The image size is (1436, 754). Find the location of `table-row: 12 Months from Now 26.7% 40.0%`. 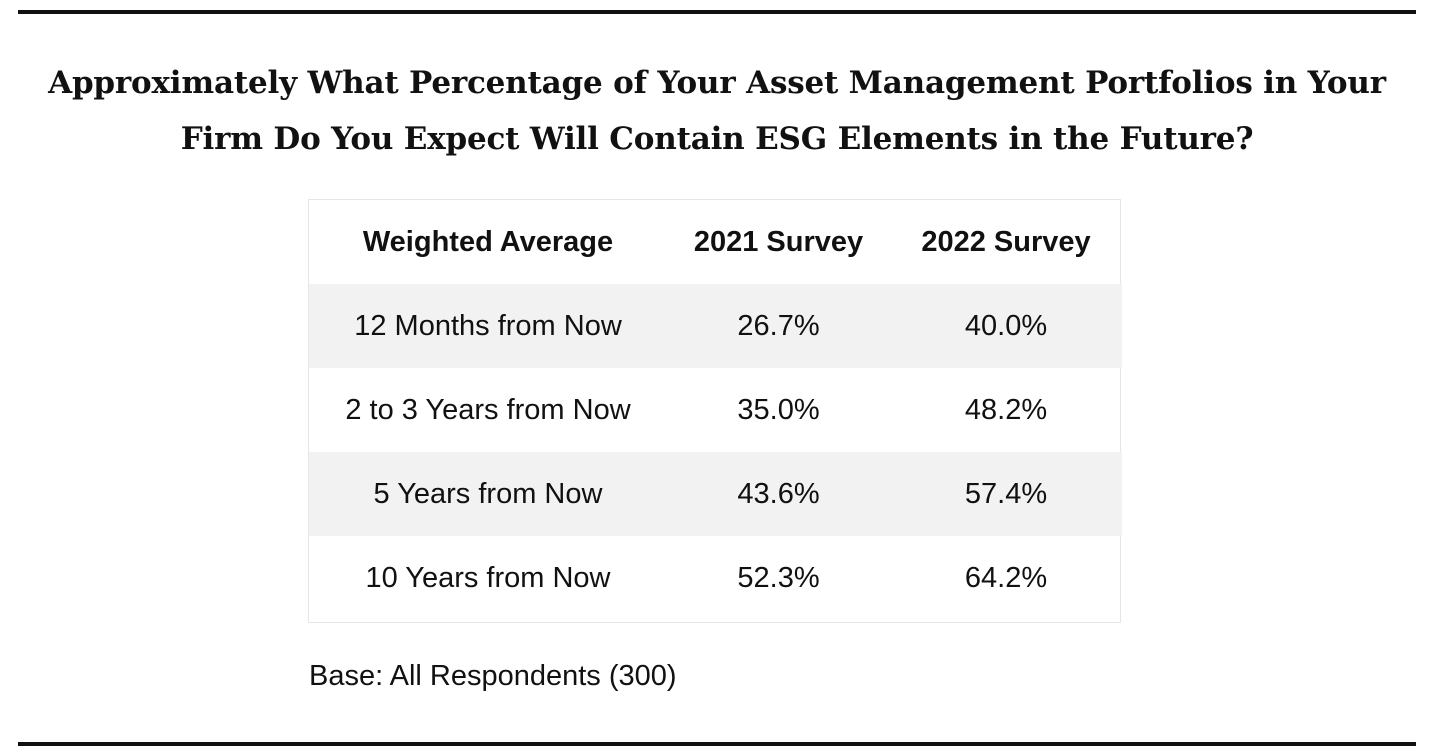

table-row: 12 Months from Now 26.7% 40.0% is located at coordinates (715, 326).